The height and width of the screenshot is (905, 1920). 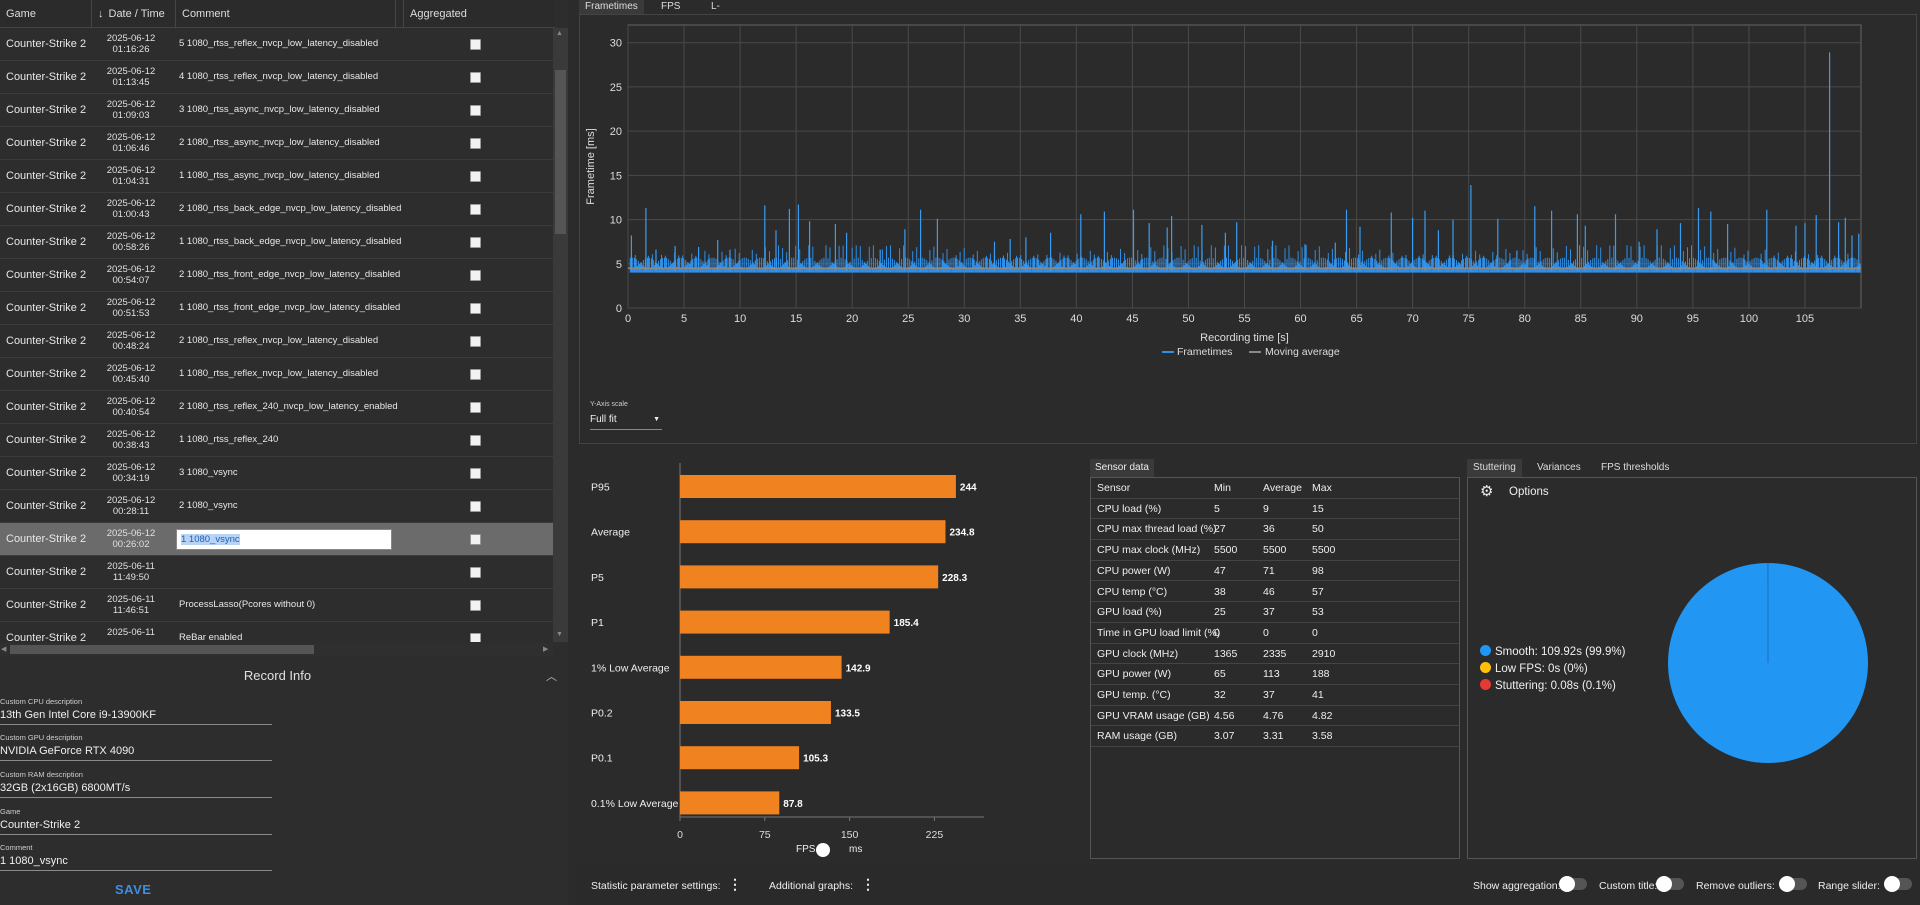 What do you see at coordinates (1321, 674) in the screenshot?
I see `sensor-cell: 188` at bounding box center [1321, 674].